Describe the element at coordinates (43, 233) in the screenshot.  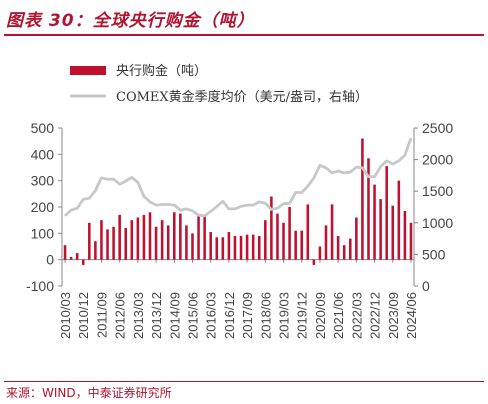
I see `left-axis-tick-label: 100` at that location.